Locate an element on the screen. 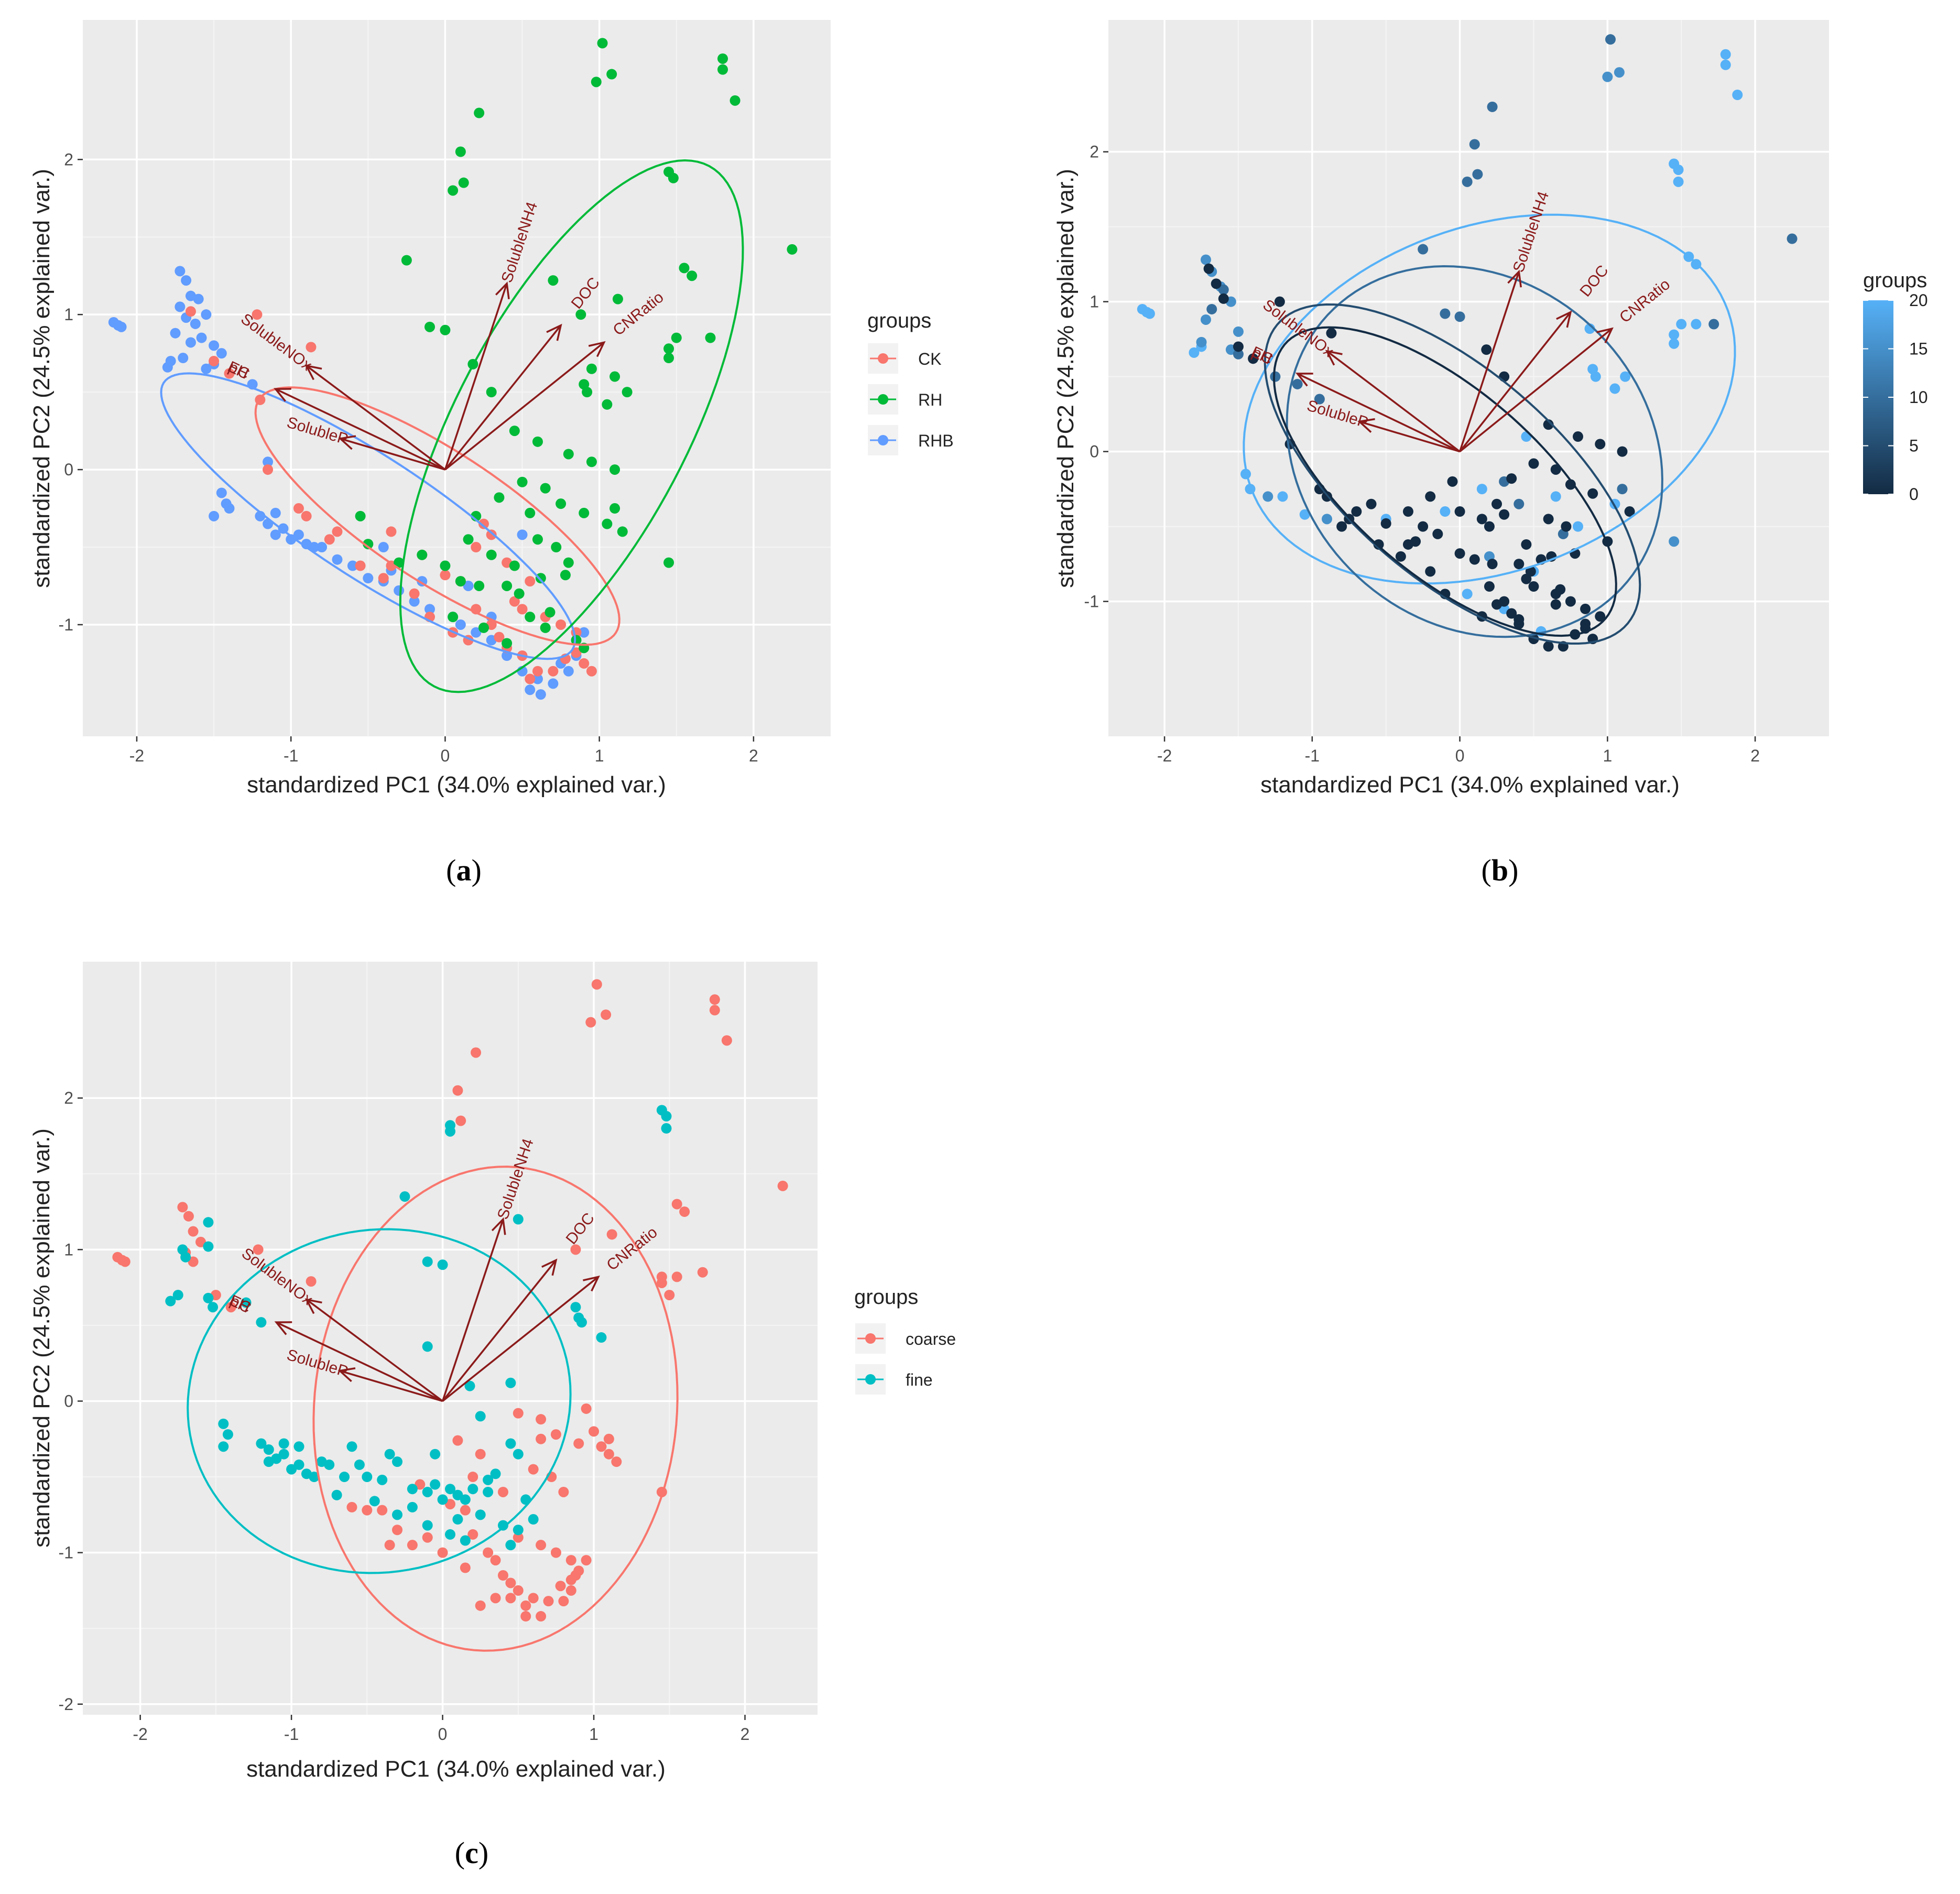  legend-label: RH is located at coordinates (930, 399).